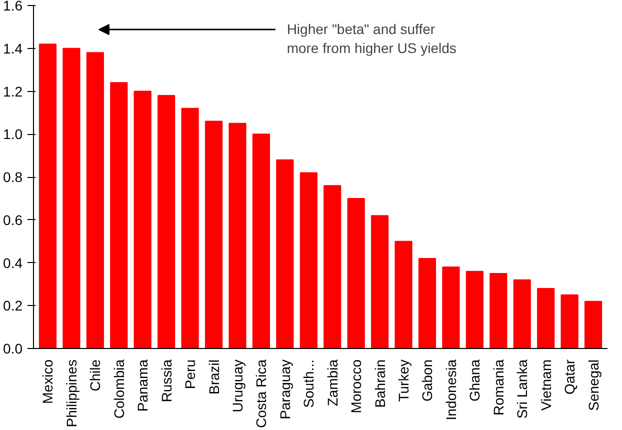 The width and height of the screenshot is (622, 430). Describe the element at coordinates (570, 377) in the screenshot. I see `x-tick-label: Qatar` at that location.